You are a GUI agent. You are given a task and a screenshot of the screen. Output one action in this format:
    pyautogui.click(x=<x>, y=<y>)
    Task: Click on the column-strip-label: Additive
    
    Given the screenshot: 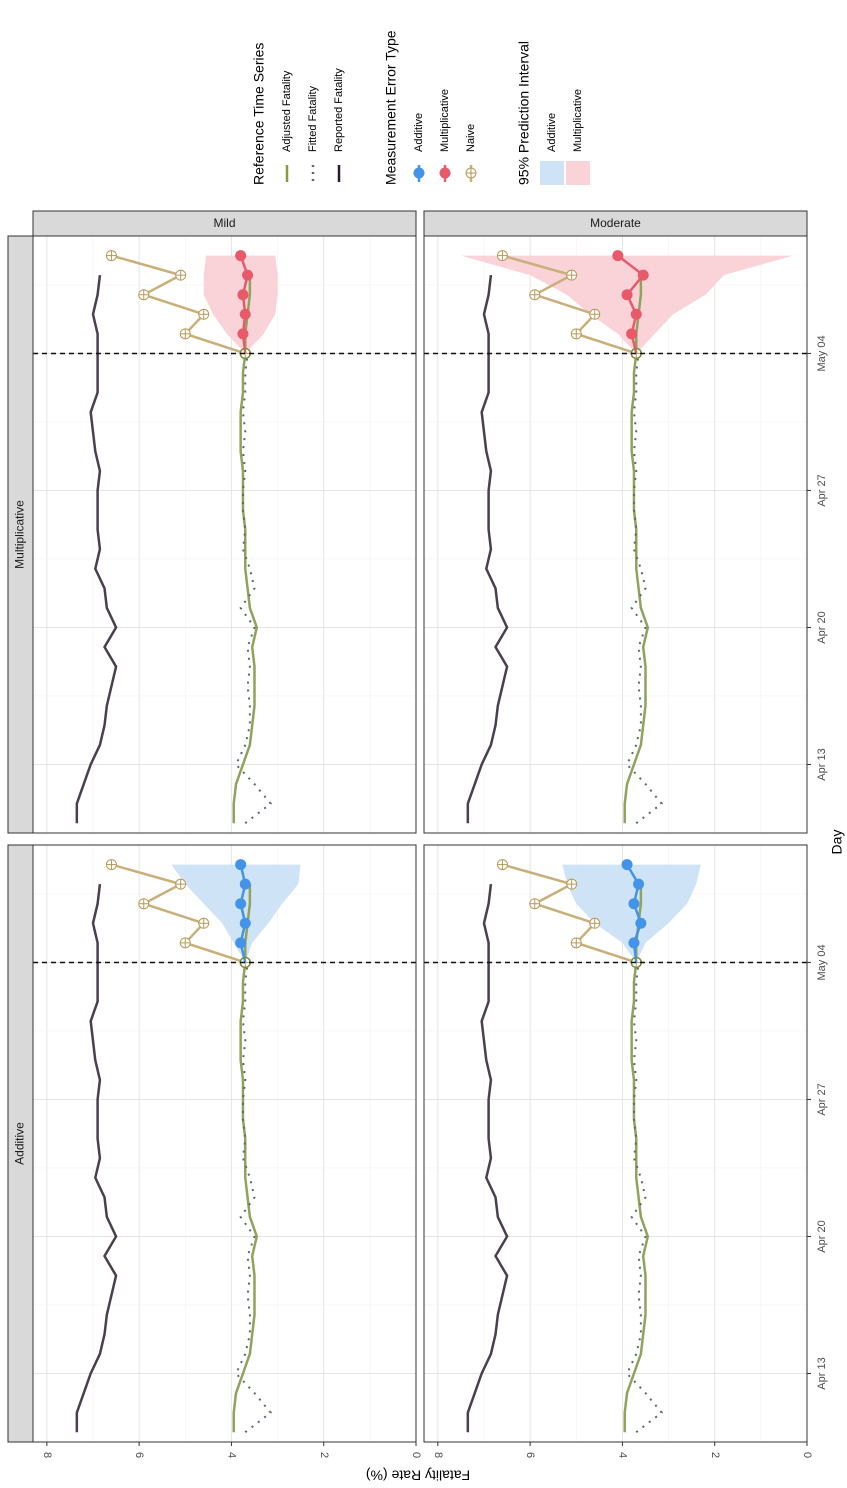 What is the action you would take?
    pyautogui.click(x=20, y=1143)
    